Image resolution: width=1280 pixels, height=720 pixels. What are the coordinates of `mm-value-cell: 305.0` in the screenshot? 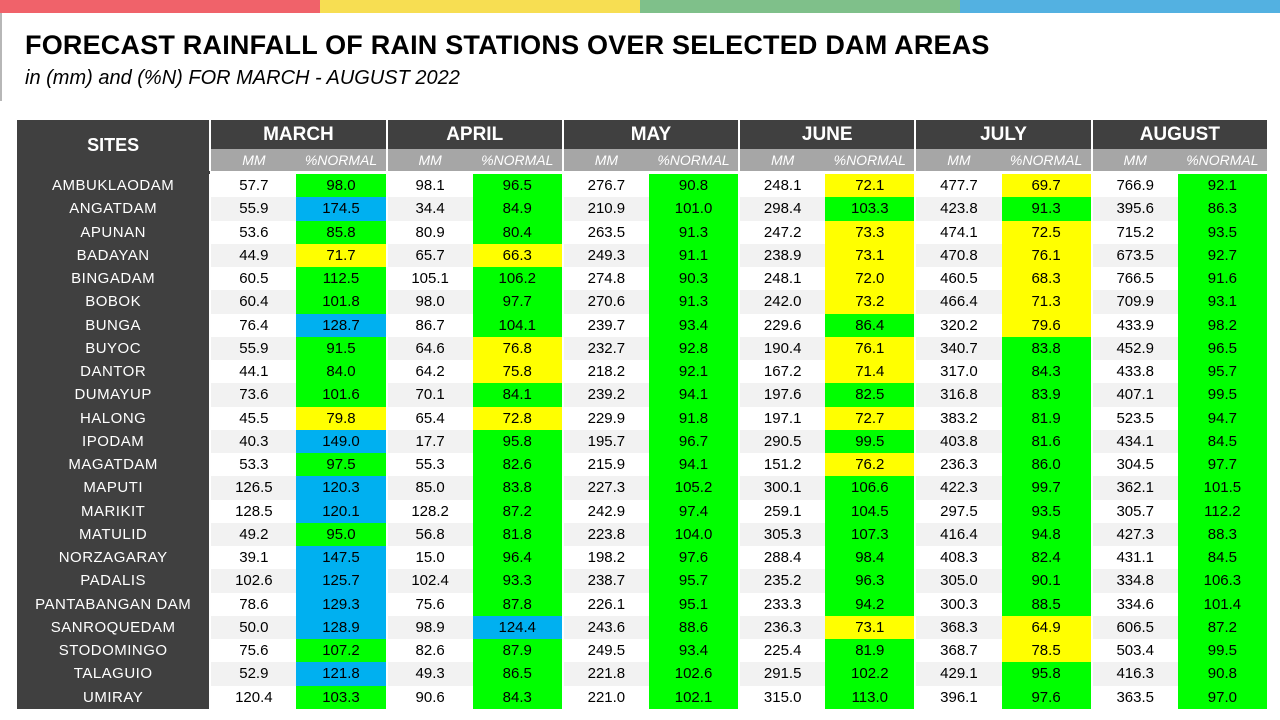 It's located at (958, 581).